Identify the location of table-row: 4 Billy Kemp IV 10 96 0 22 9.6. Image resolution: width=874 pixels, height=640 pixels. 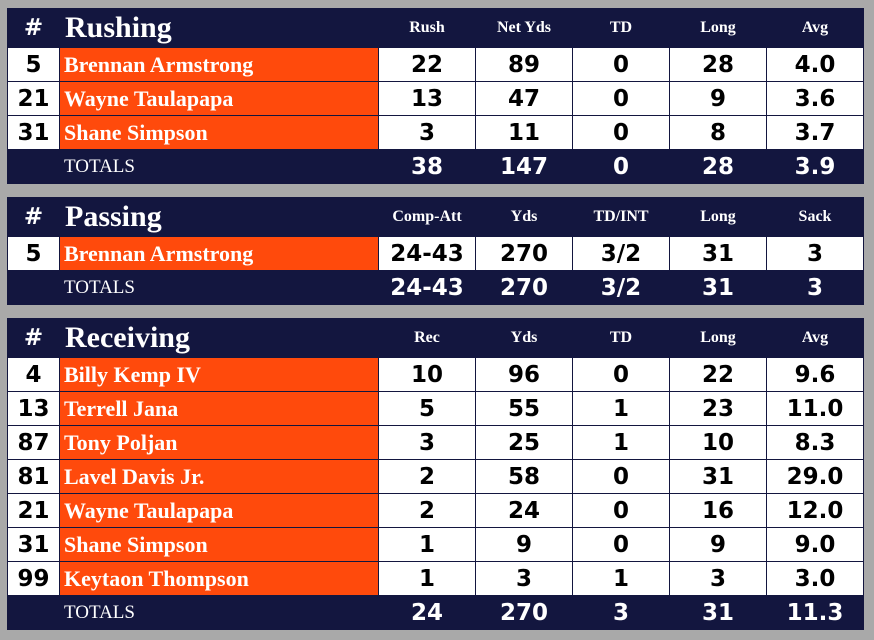
(435, 374).